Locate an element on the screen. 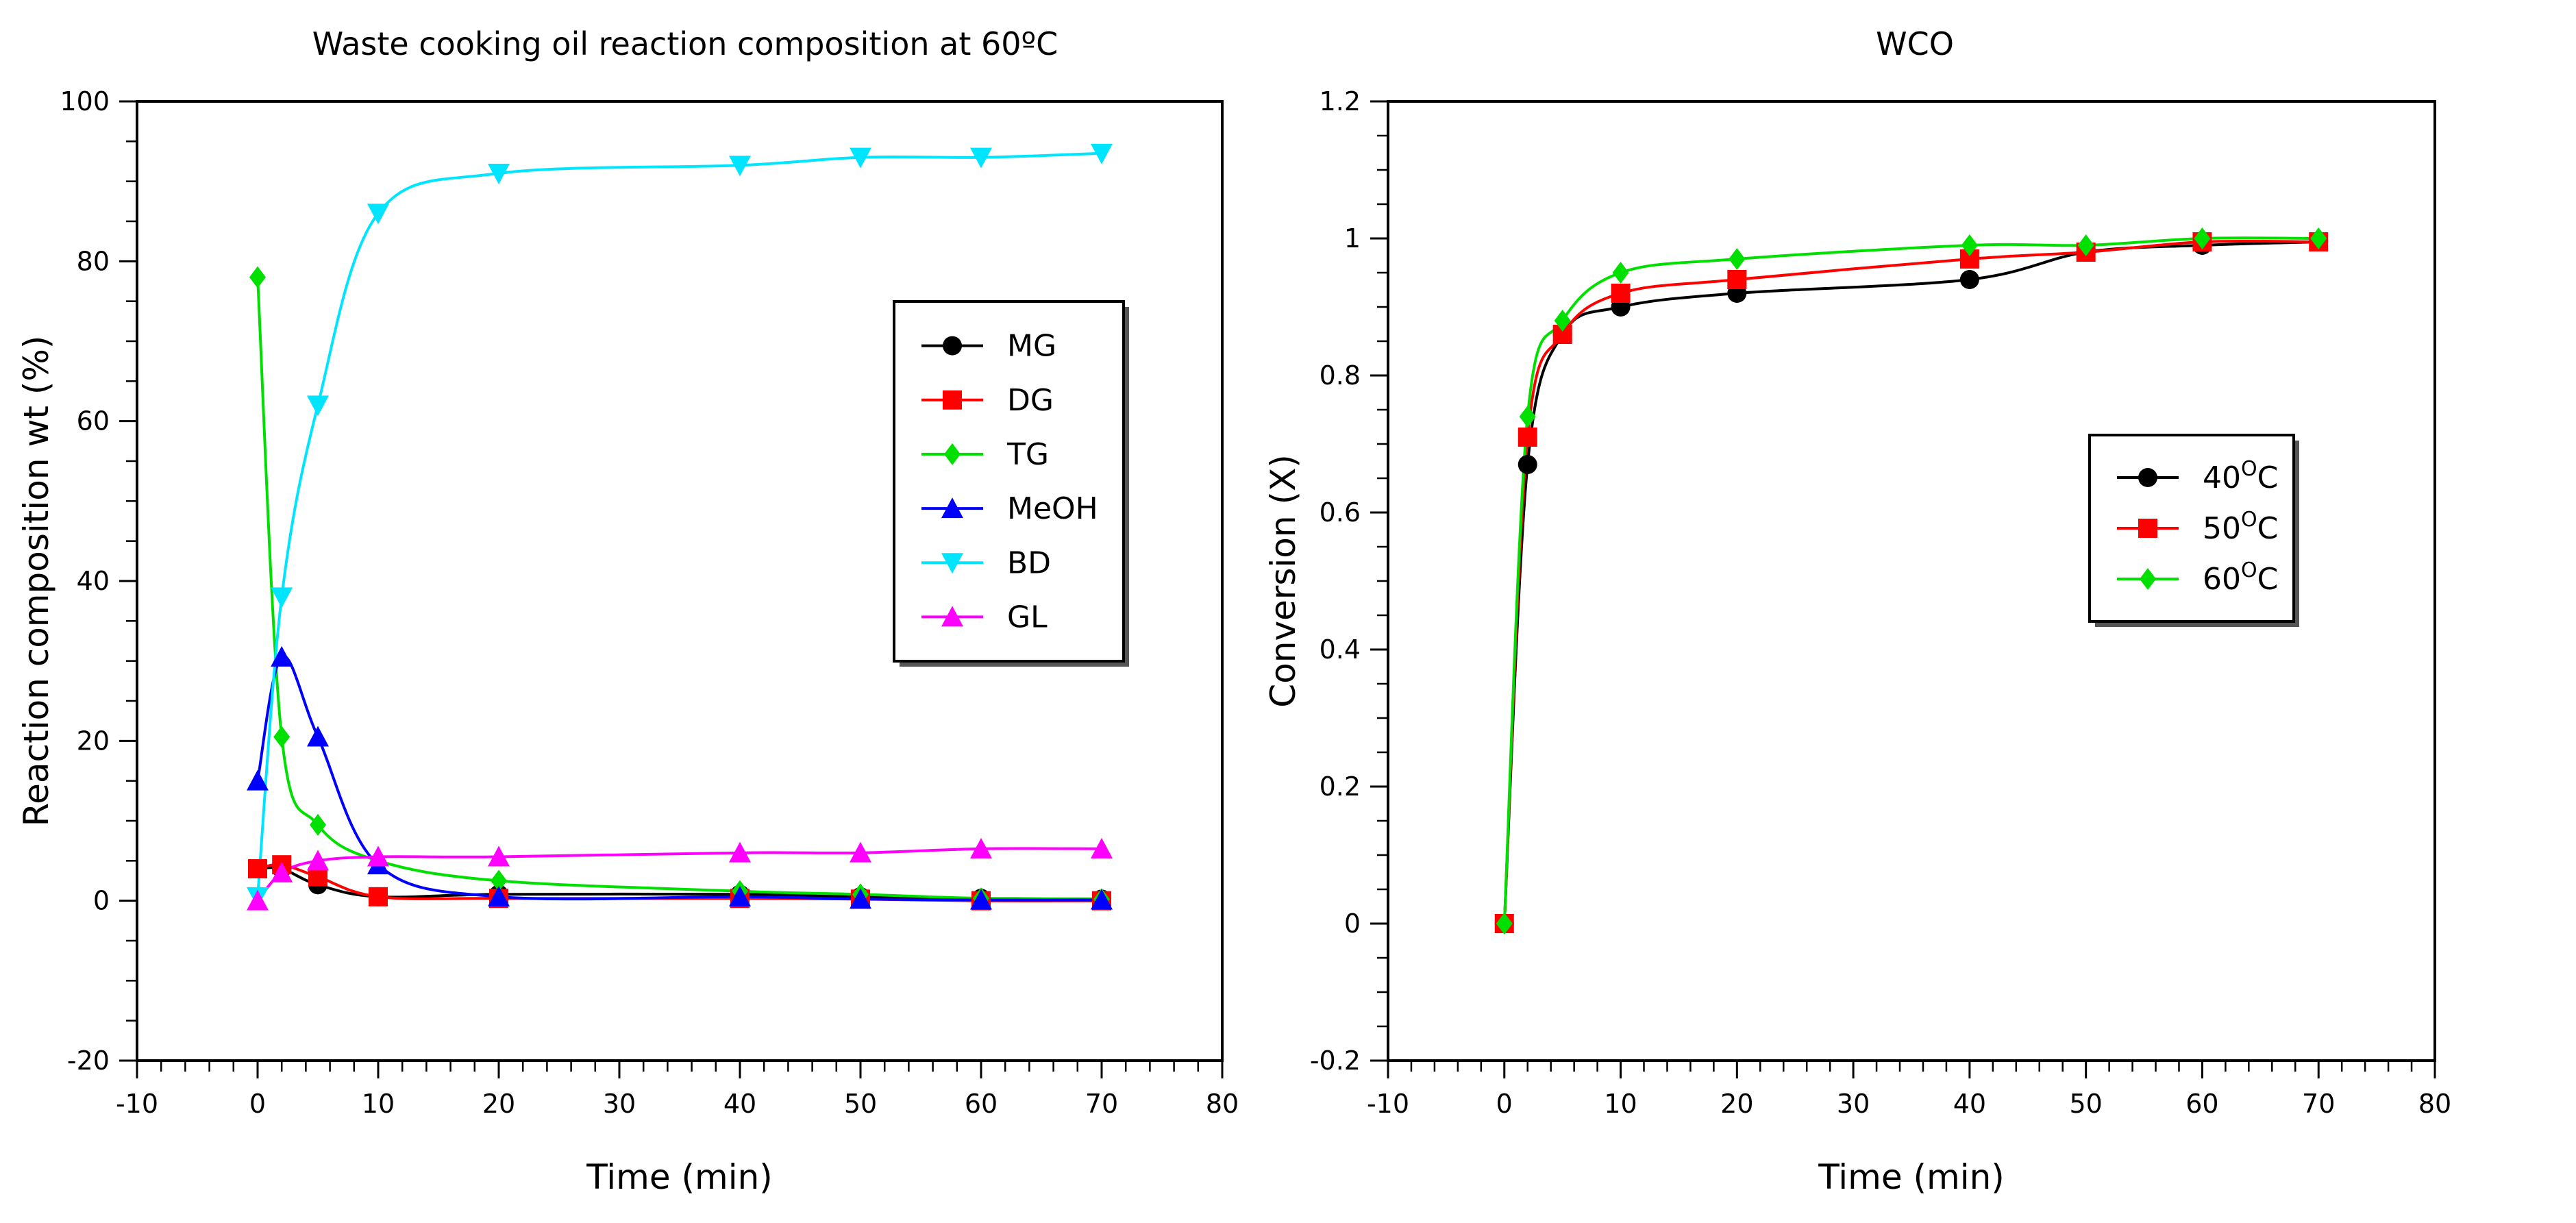 The height and width of the screenshot is (1223, 2576). y-tick-label: 20 is located at coordinates (93, 741).